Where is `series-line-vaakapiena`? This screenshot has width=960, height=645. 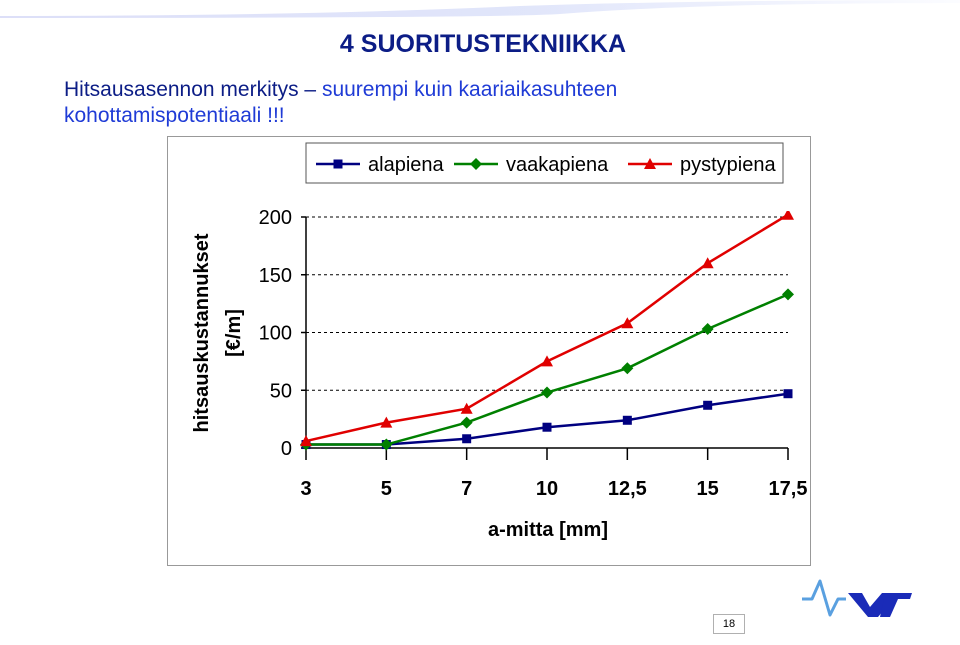 series-line-vaakapiena is located at coordinates (547, 369).